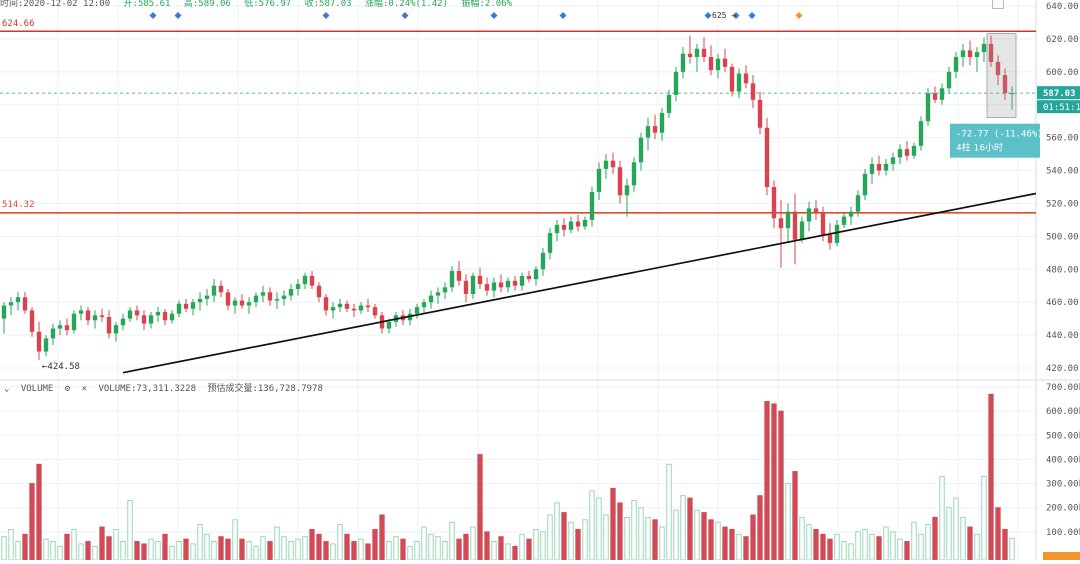 The height and width of the screenshot is (564, 1080). I want to click on price-tick-label: 440.00, so click(1062, 336).